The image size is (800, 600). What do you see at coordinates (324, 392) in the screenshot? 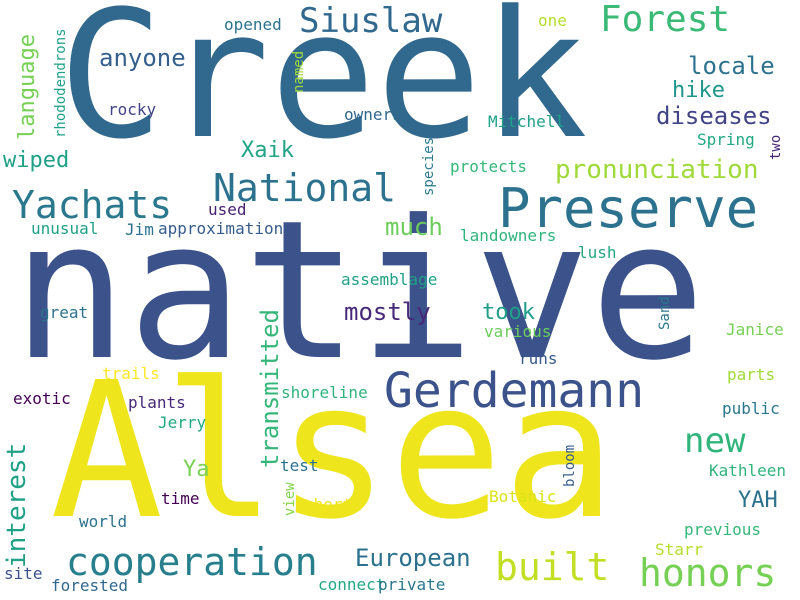
I see `word-shoreline: shoreline` at bounding box center [324, 392].